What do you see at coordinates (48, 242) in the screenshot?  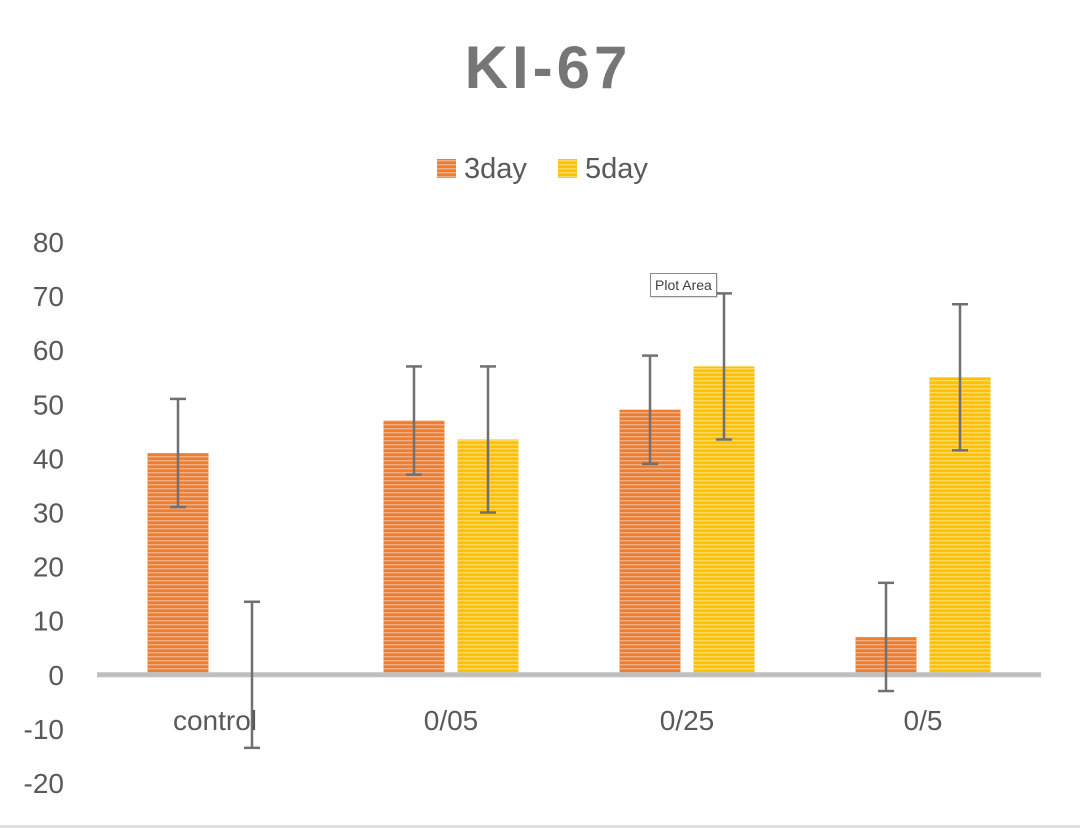 I see `y-tick-label: 80` at bounding box center [48, 242].